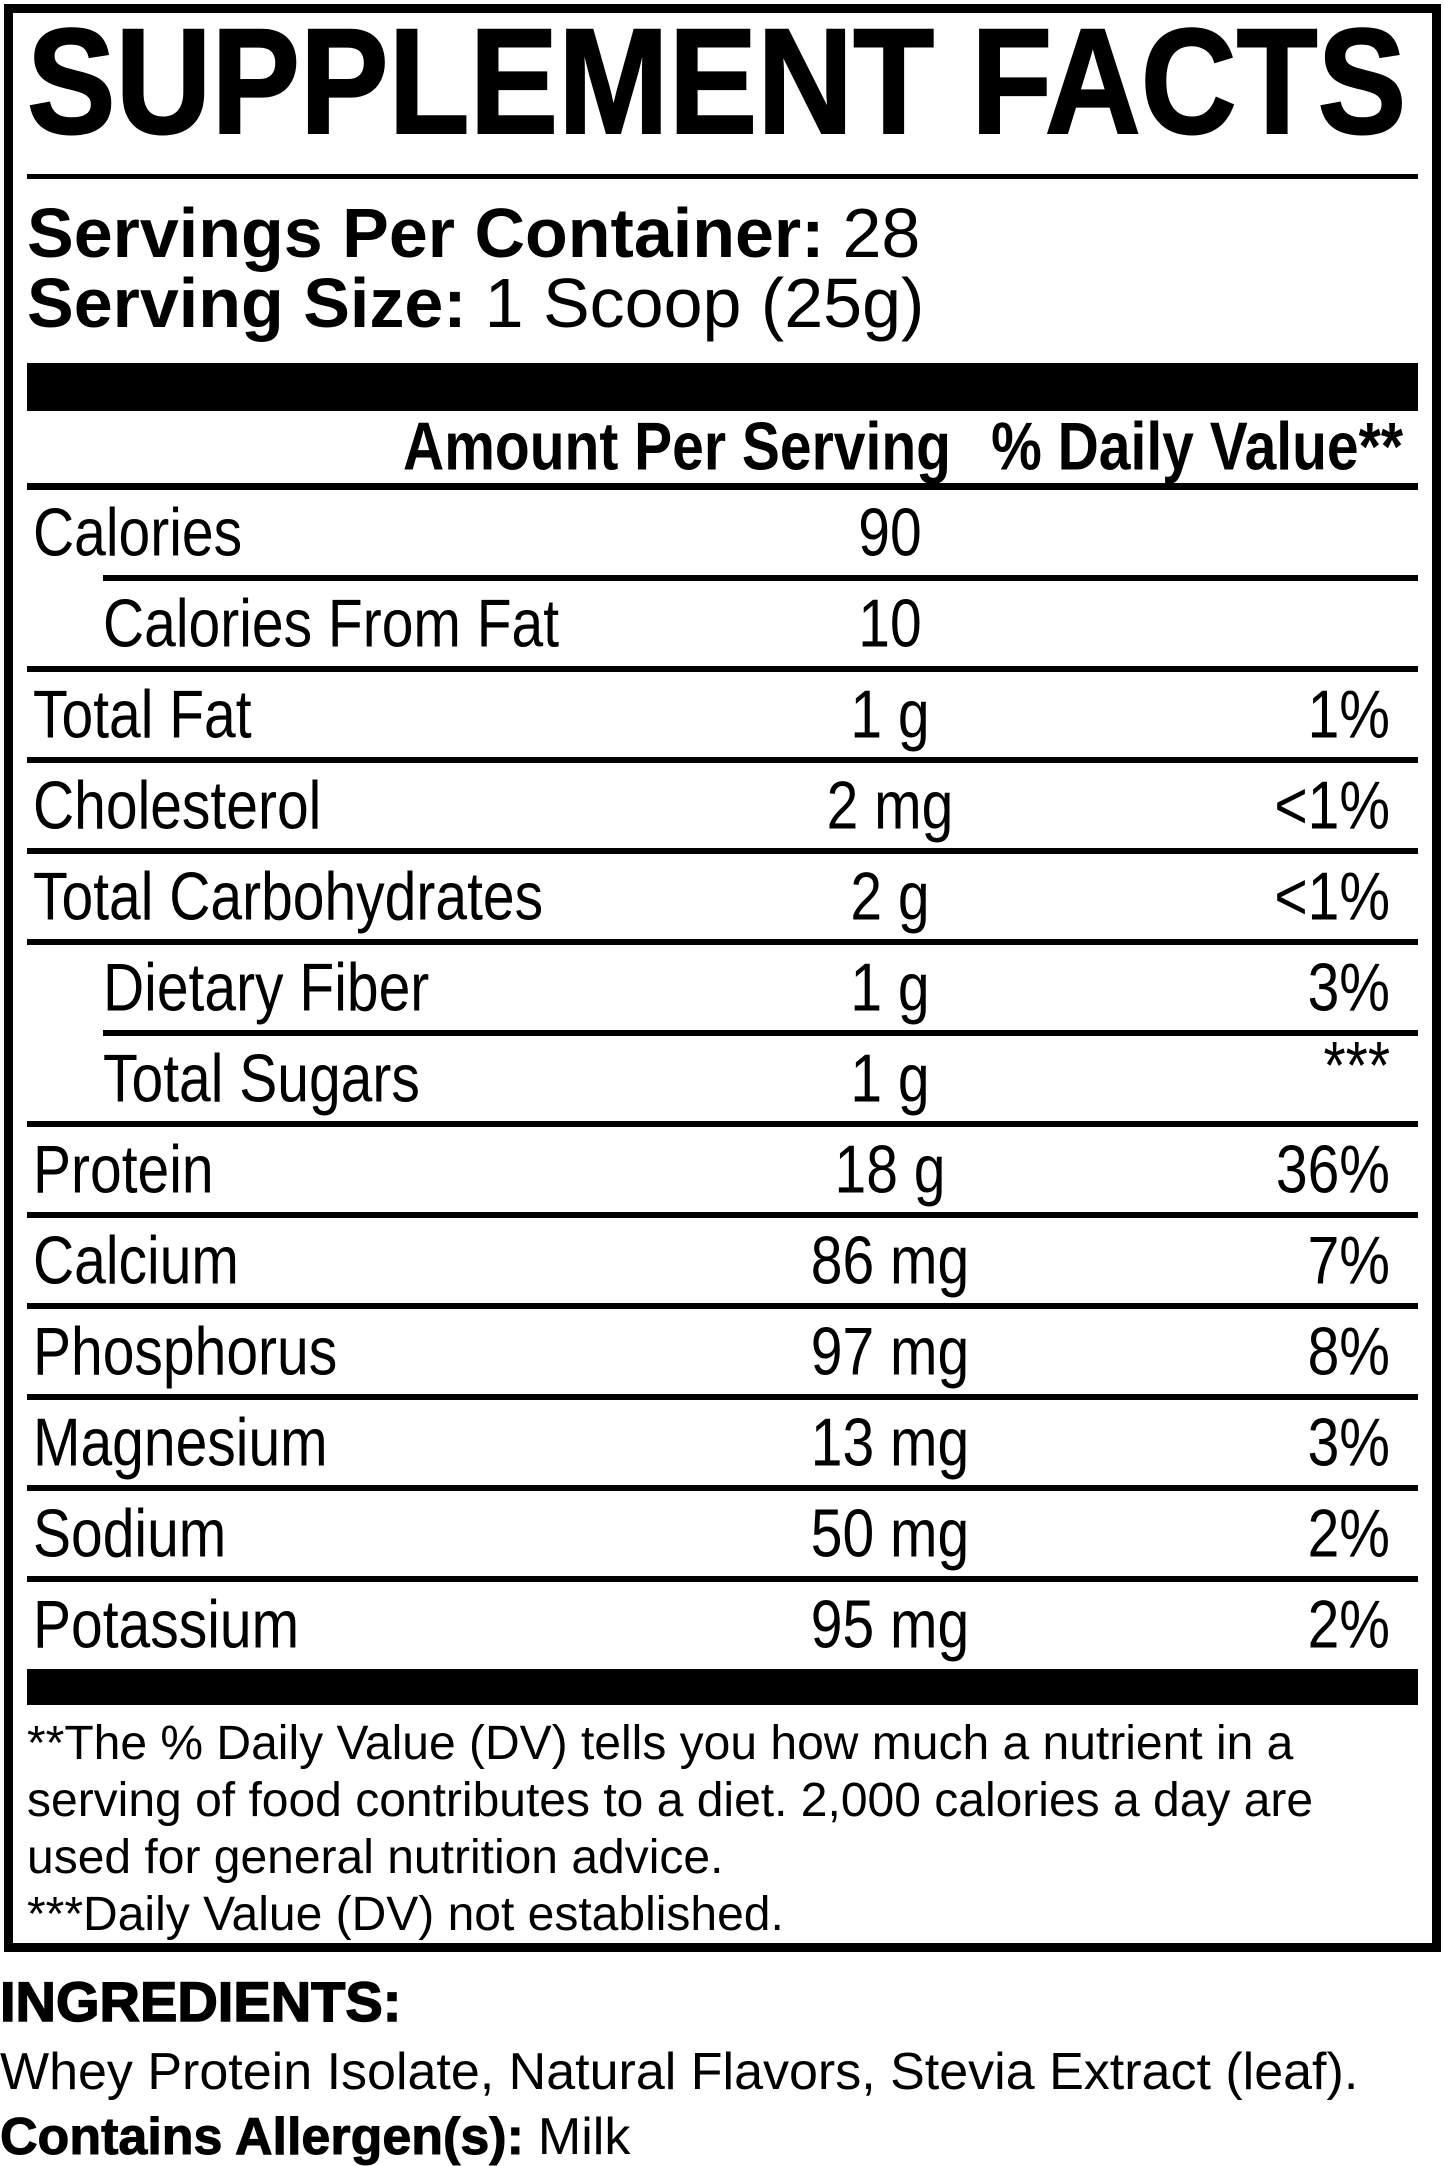 This screenshot has width=1445, height=2166. Describe the element at coordinates (722, 623) in the screenshot. I see `table-row: Calories From Fat 10` at that location.